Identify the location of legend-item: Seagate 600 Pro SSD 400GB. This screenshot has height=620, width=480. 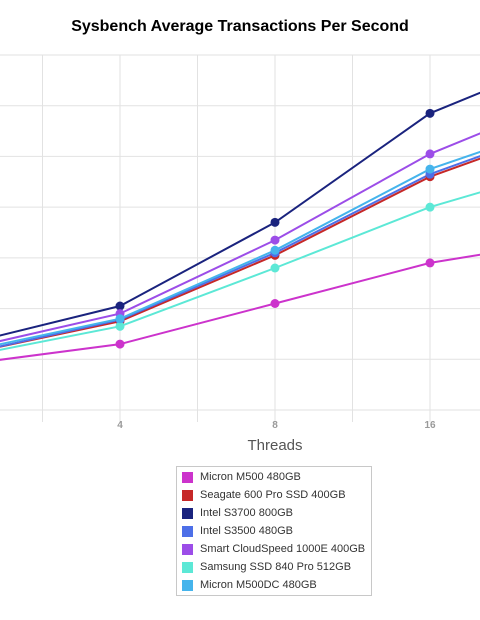
(274, 495).